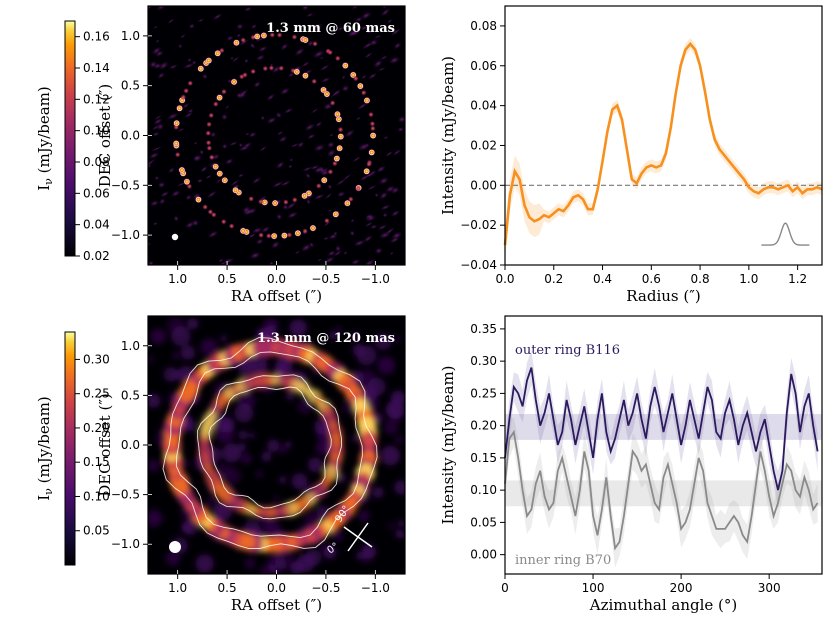 The width and height of the screenshot is (830, 620). What do you see at coordinates (125, 495) in the screenshot?
I see `y-tick-label: −0.5` at bounding box center [125, 495].